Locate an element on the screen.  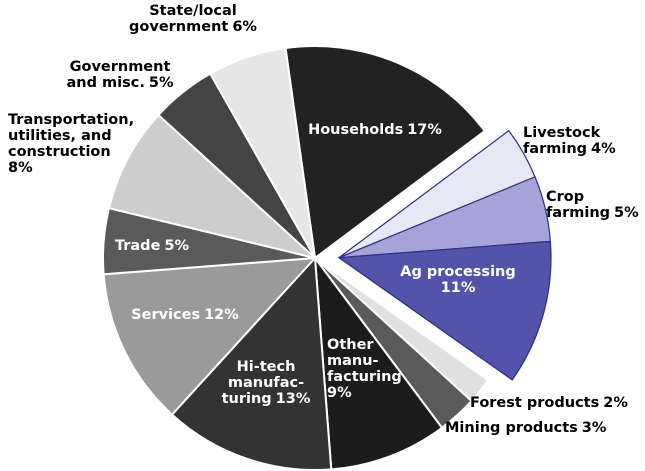
slice-label: Hi-tech manufac-turing 13% is located at coordinates (266, 383).